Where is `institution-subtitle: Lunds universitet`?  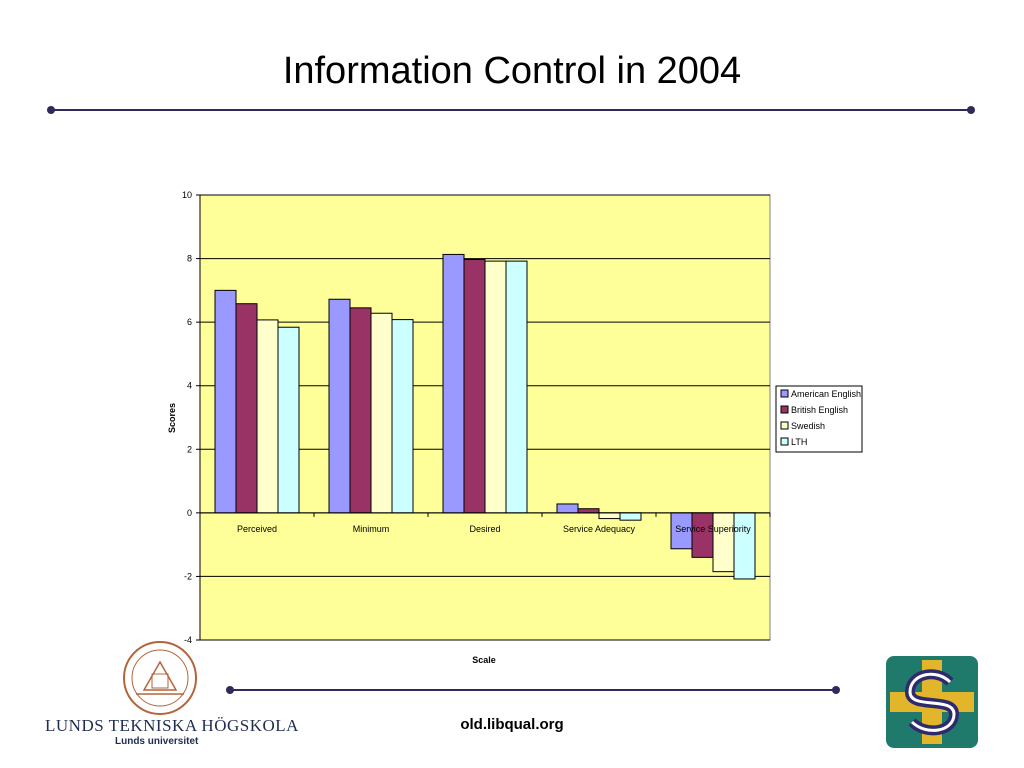
institution-subtitle: Lunds universitet is located at coordinates (157, 741).